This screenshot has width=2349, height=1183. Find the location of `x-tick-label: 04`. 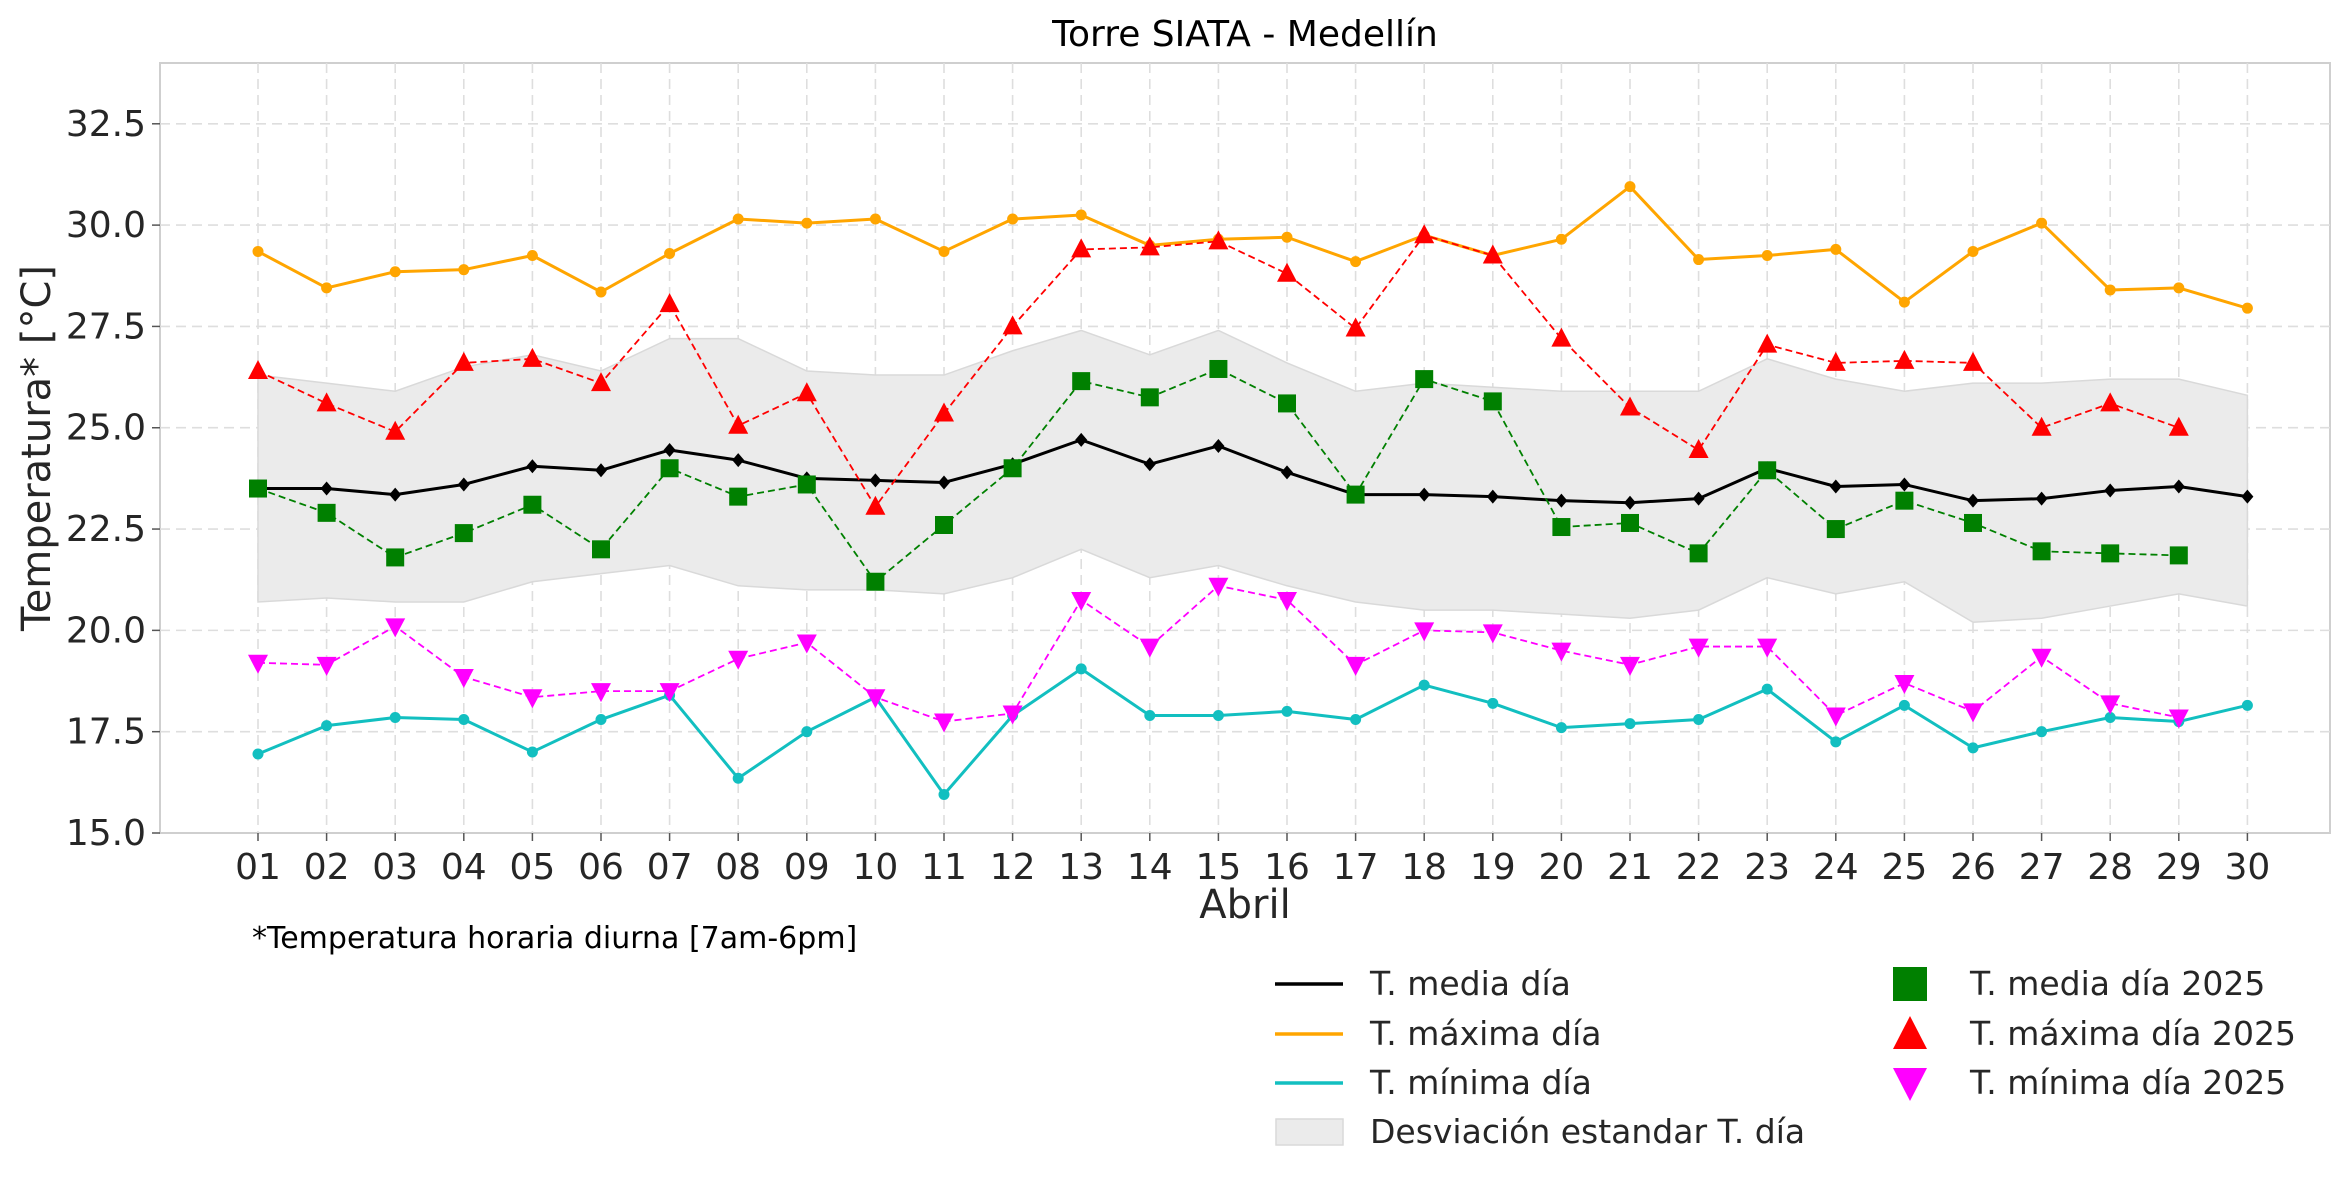

x-tick-label: 04 is located at coordinates (464, 867).